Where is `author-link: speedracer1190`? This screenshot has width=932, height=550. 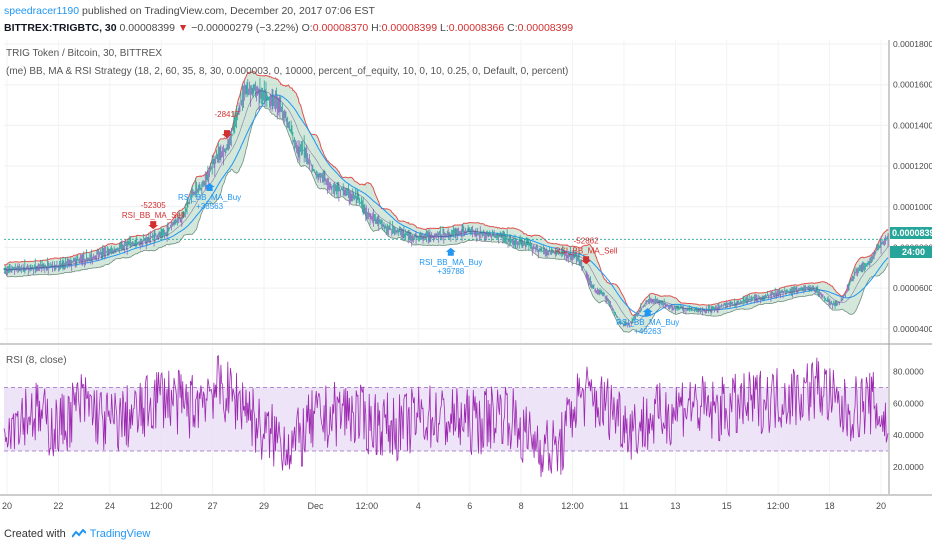 author-link: speedracer1190 is located at coordinates (42, 11).